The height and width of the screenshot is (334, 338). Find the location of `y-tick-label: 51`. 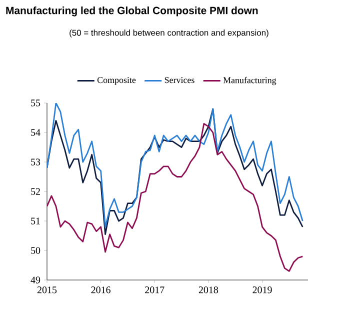

y-tick-label: 51 is located at coordinates (35, 221).